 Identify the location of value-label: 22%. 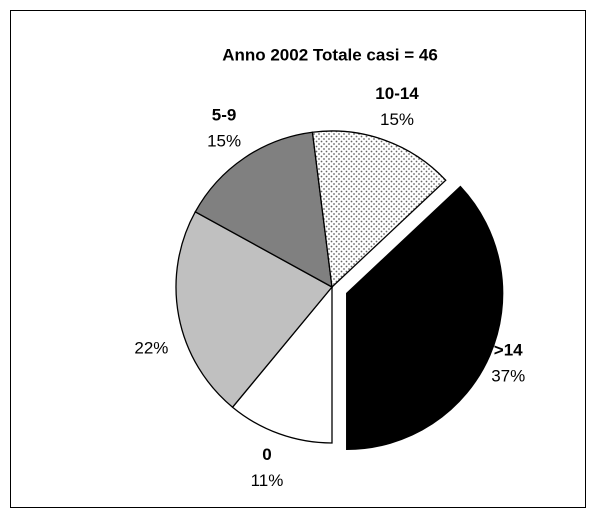
(151, 347).